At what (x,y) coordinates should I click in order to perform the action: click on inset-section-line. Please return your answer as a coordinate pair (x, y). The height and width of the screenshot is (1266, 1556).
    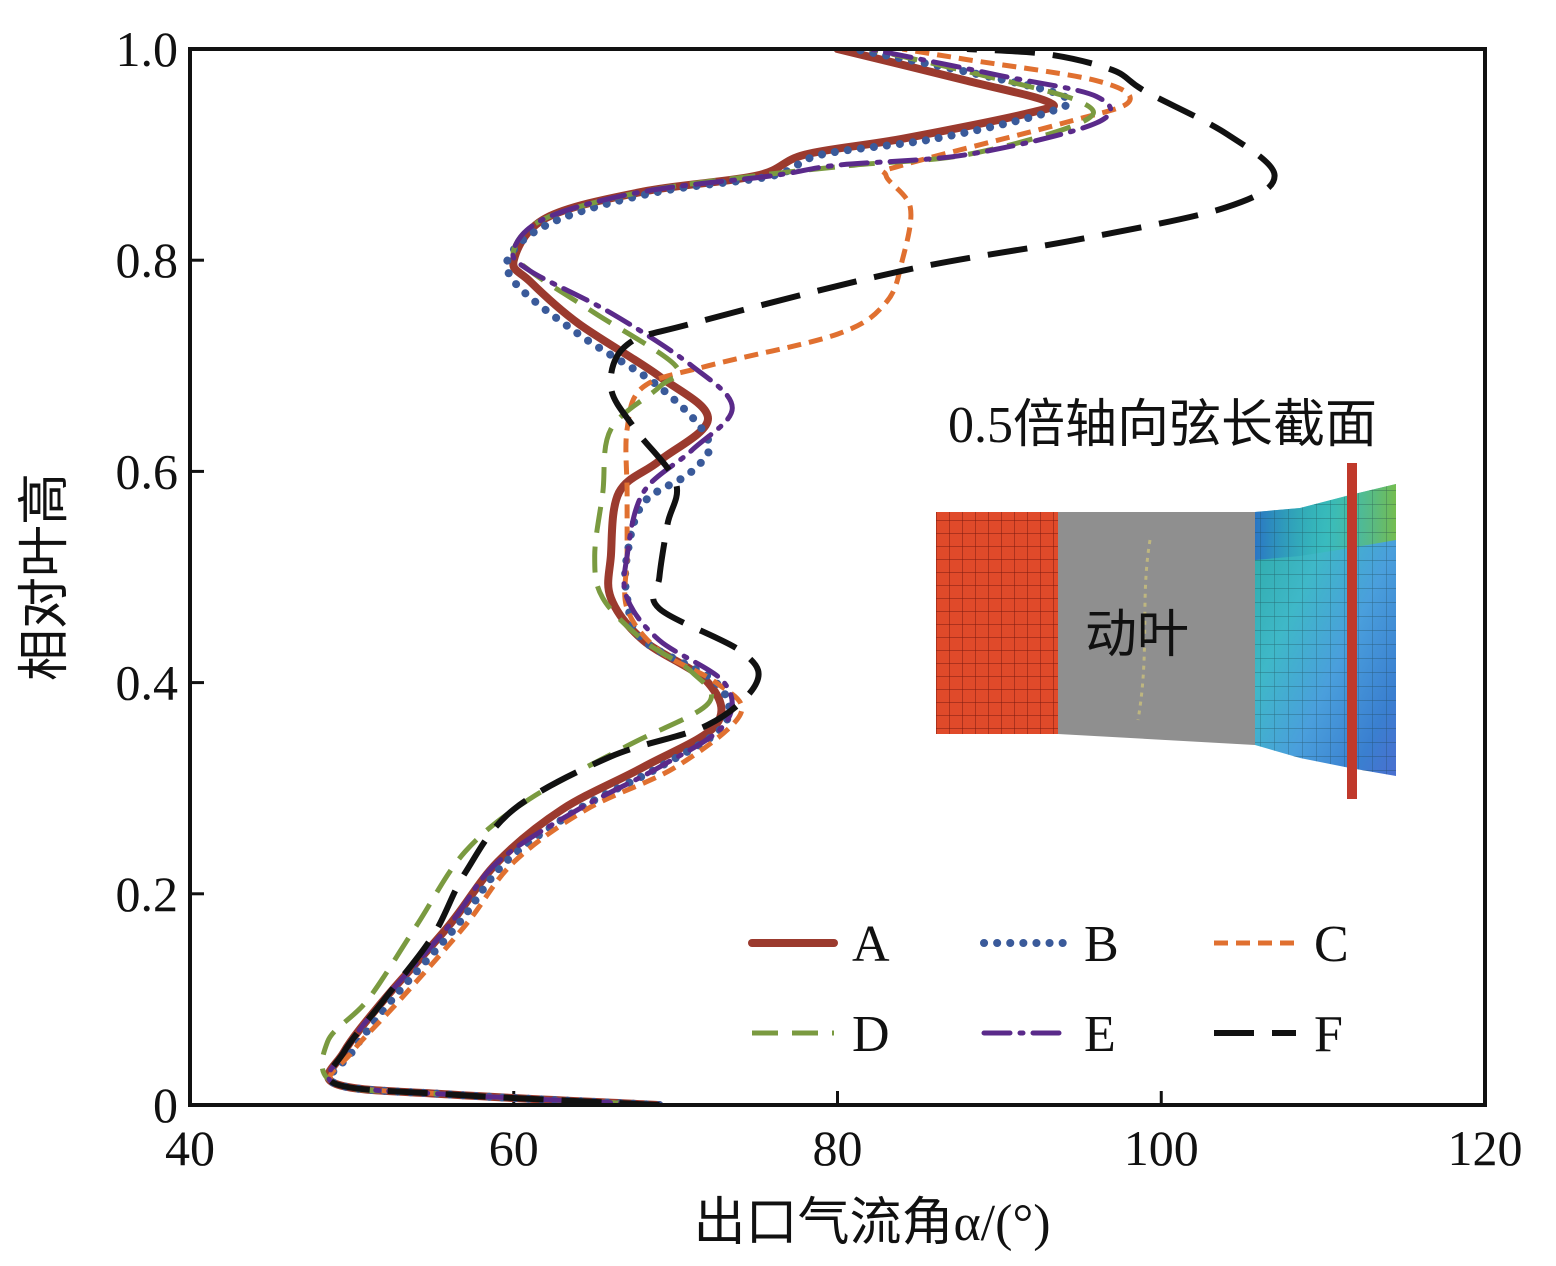
    Looking at the image, I should click on (1352, 631).